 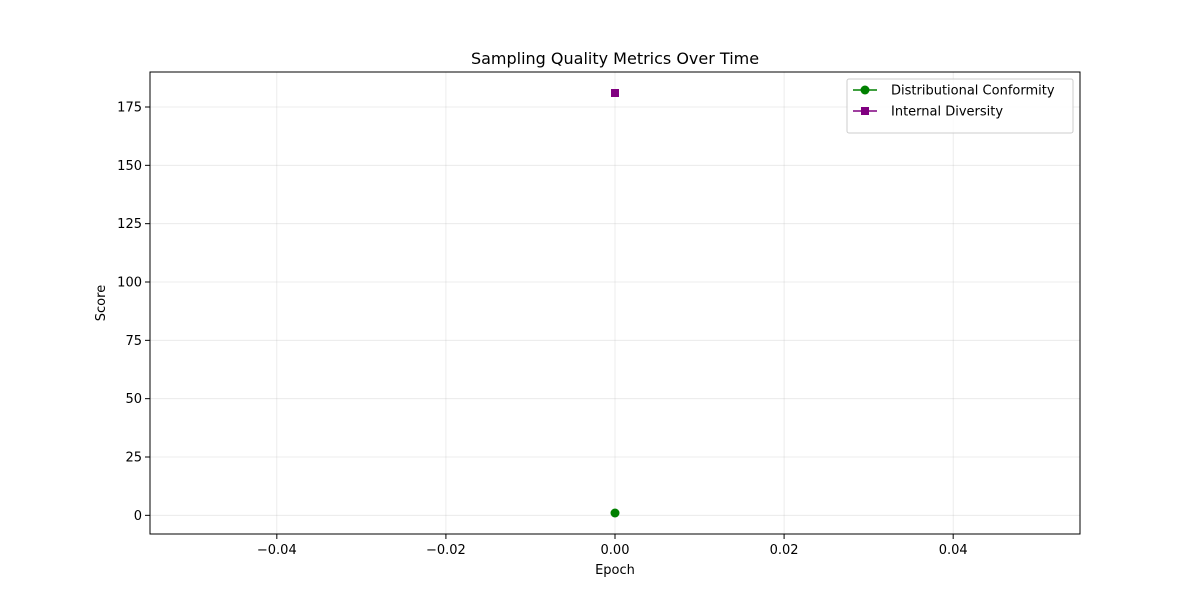 What do you see at coordinates (947, 112) in the screenshot?
I see `legend-label: Internal Diversity` at bounding box center [947, 112].